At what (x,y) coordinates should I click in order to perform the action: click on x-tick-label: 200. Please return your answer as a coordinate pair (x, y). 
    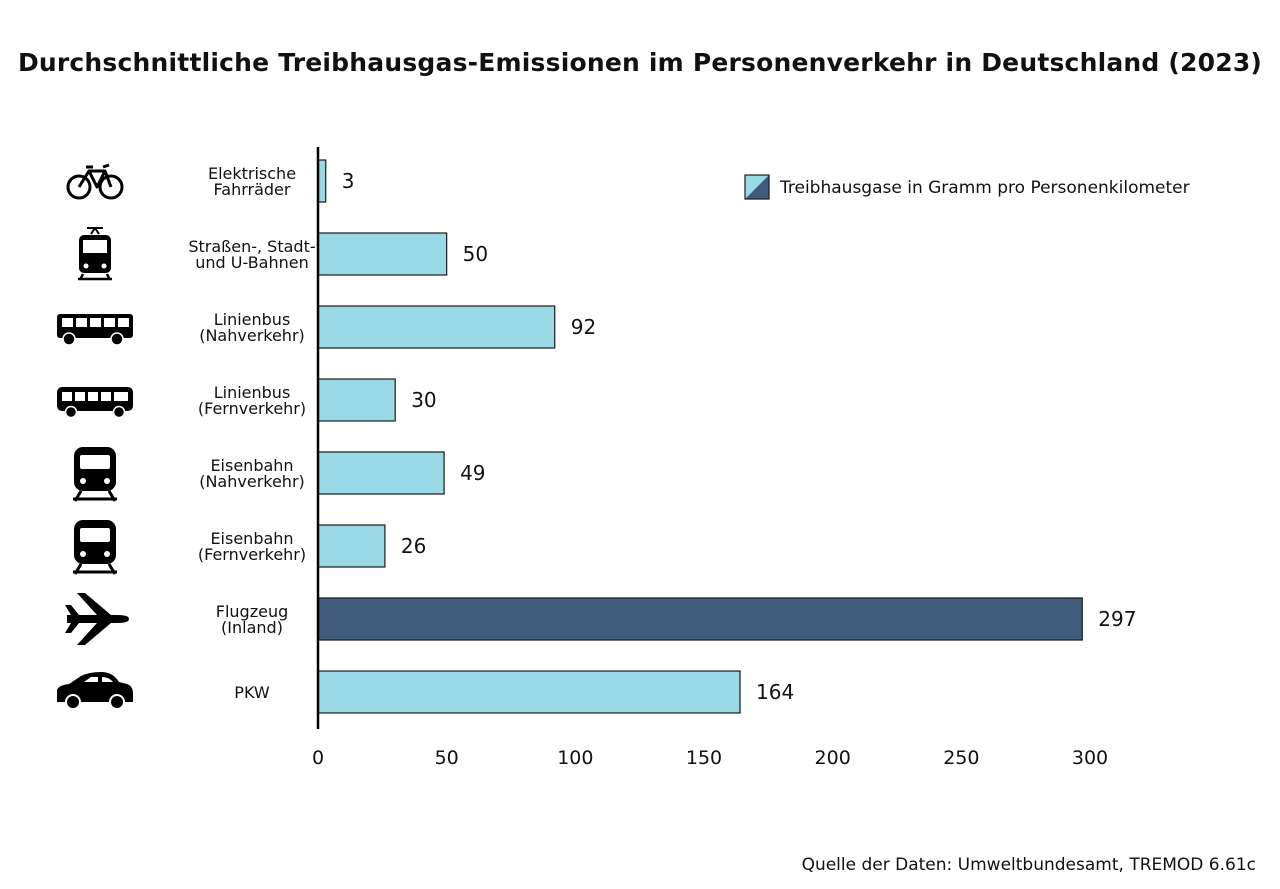
    Looking at the image, I should click on (833, 758).